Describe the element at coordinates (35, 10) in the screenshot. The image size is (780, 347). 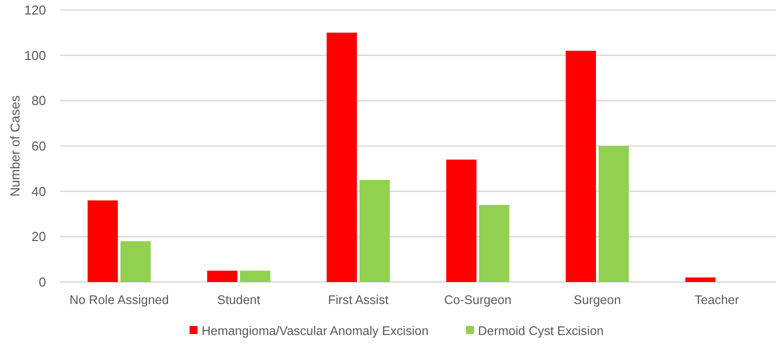
I see `y-tick-label: 120` at that location.